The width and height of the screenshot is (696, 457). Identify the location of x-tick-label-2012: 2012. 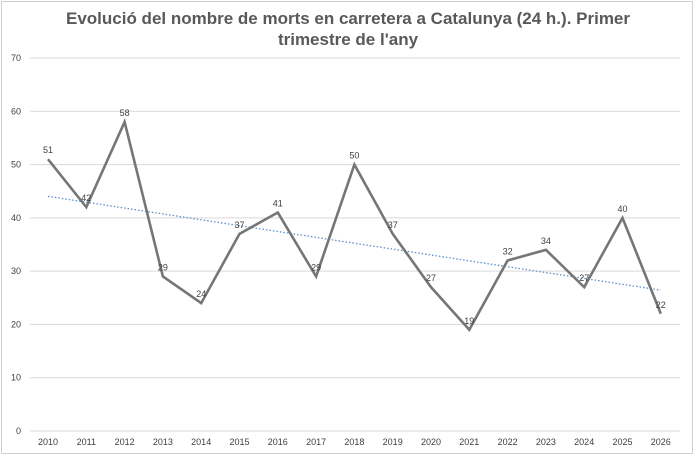
(125, 442).